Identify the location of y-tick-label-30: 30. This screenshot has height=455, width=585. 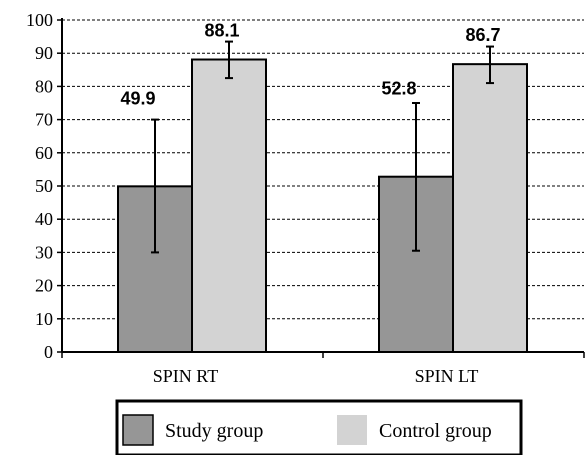
(44, 252).